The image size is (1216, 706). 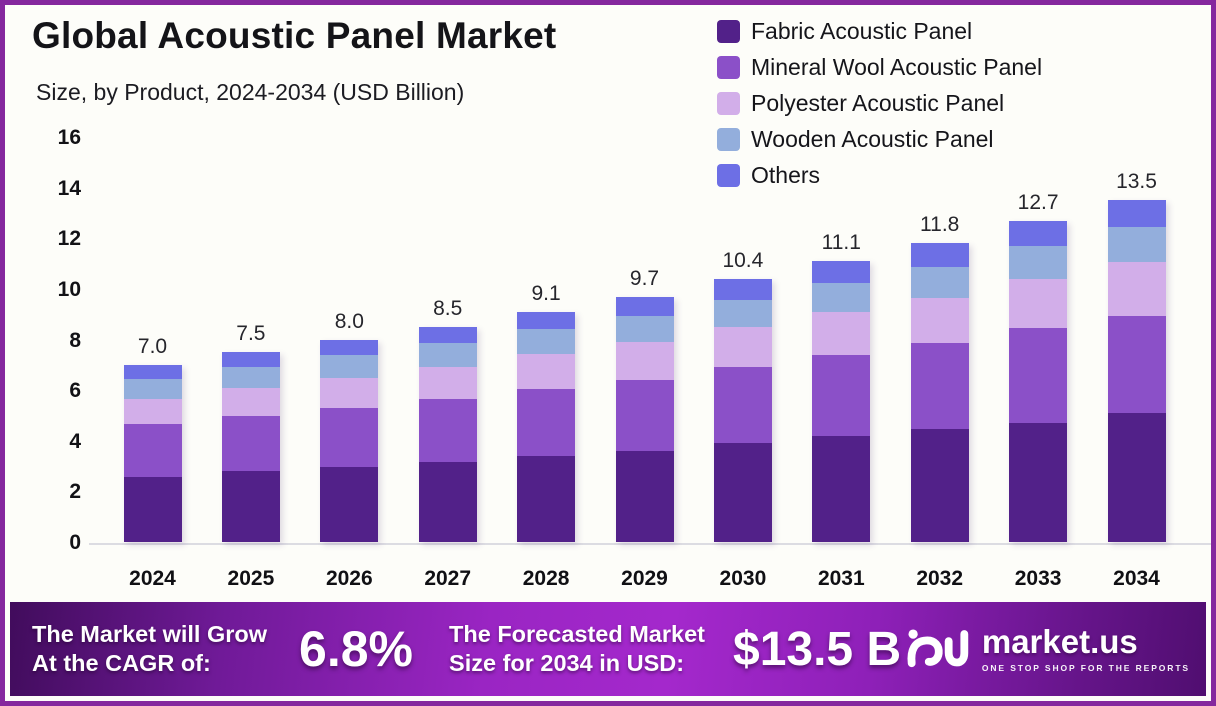 I want to click on bar-2029, so click(x=644, y=419).